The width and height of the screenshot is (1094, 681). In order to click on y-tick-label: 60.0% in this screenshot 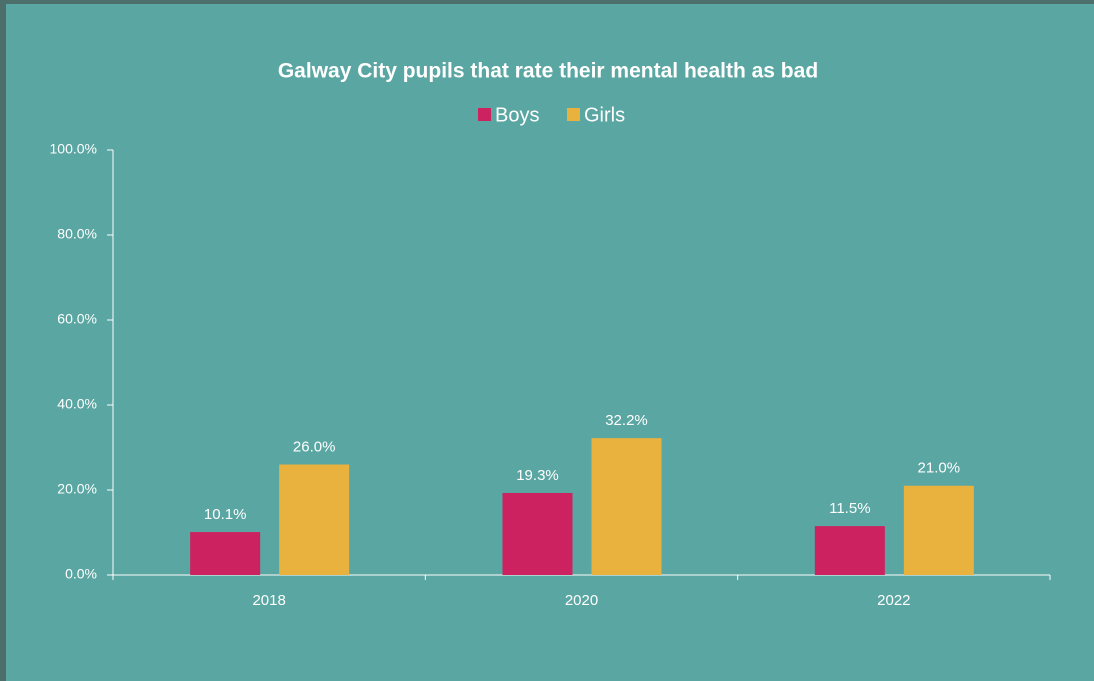, I will do `click(77, 319)`.